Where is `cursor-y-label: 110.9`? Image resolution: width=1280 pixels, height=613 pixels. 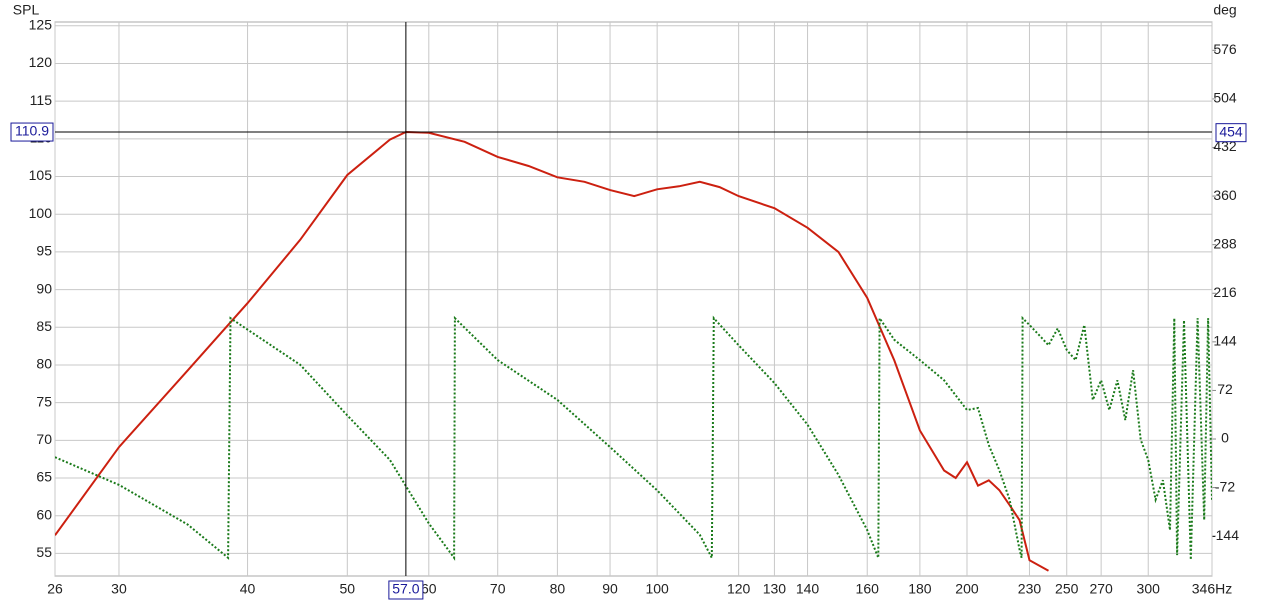 cursor-y-label: 110.9 is located at coordinates (32, 131).